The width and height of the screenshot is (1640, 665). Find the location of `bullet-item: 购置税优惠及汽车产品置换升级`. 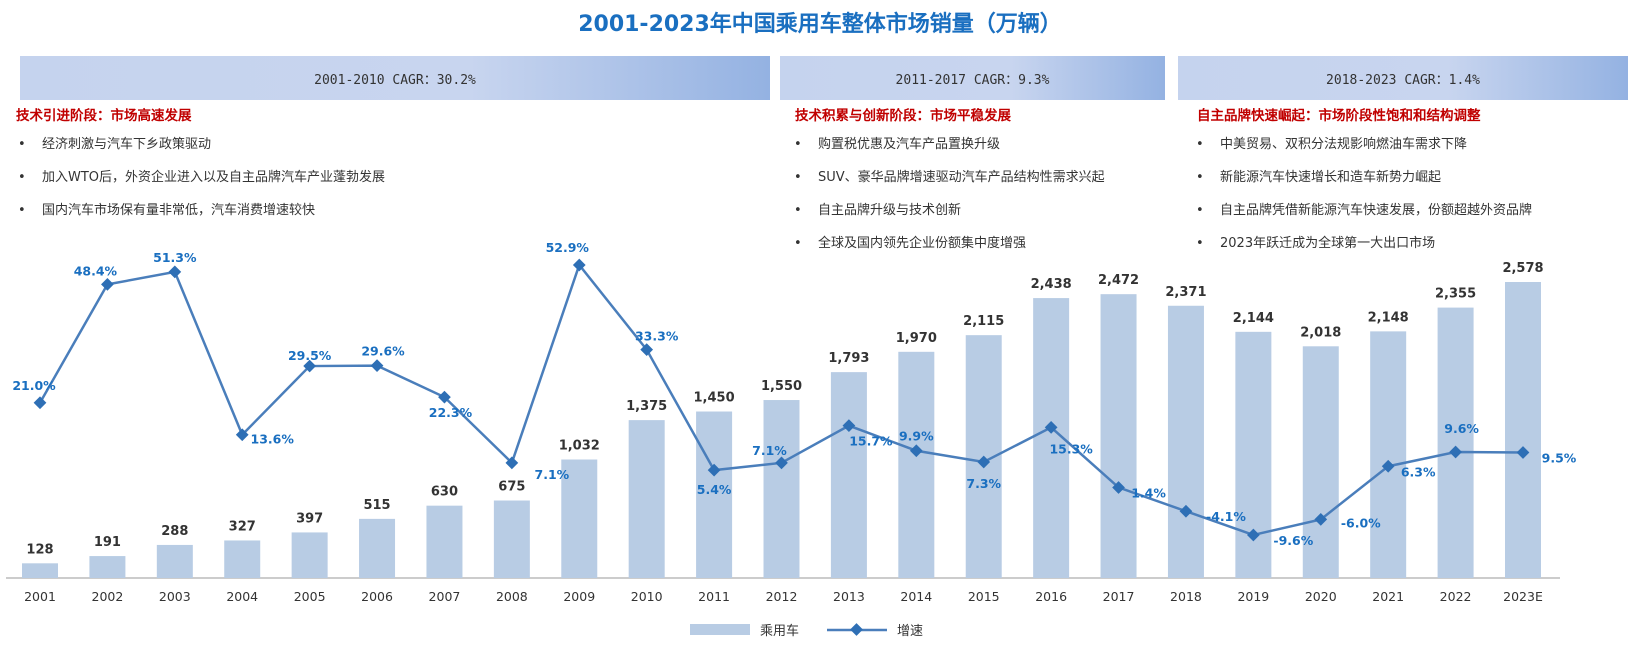

bullet-item: 购置税优惠及汽车产品置换升级 is located at coordinates (982, 144).